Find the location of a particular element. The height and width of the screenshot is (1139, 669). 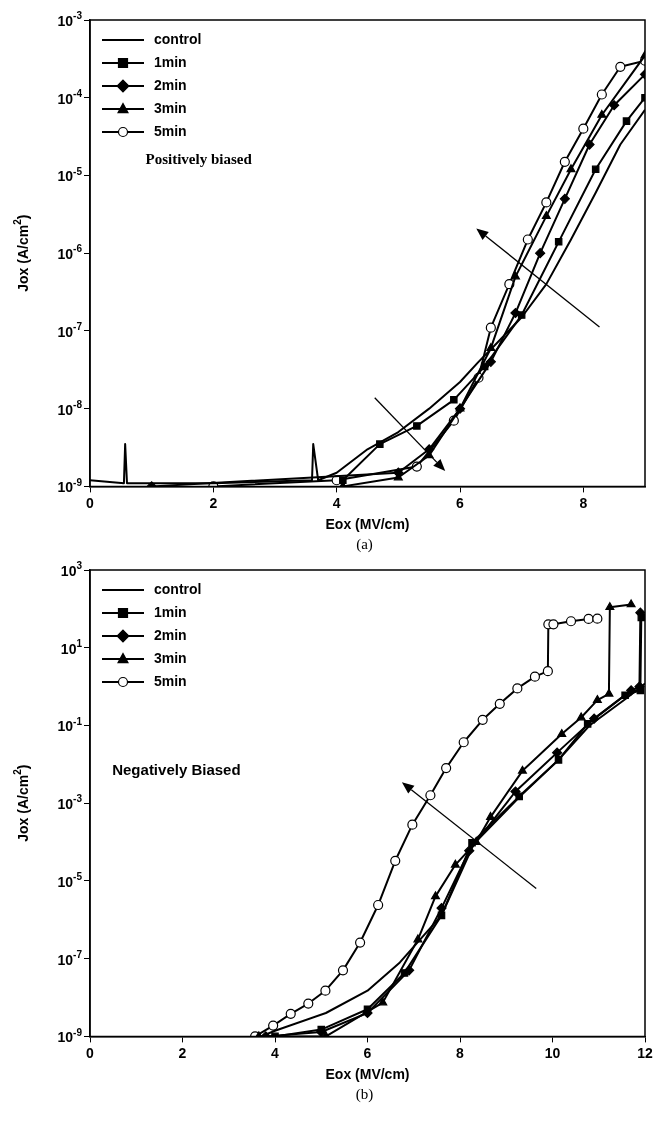

annotation: Negatively Biased is located at coordinates (176, 769).